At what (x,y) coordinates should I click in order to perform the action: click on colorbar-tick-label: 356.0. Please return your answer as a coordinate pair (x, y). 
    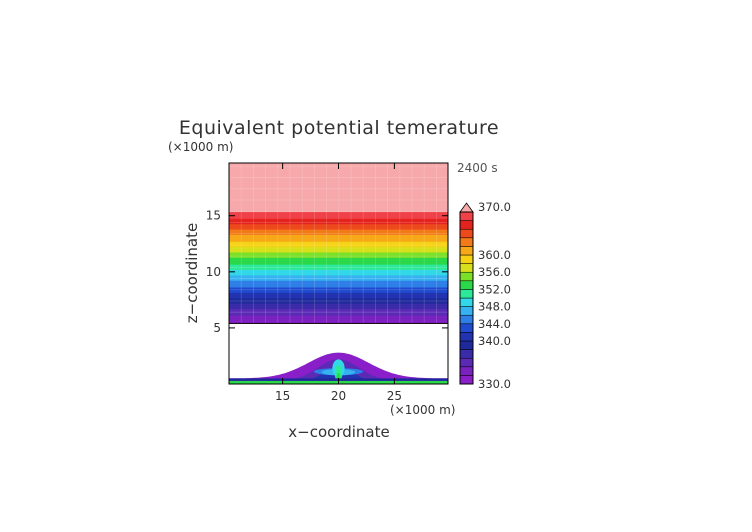
    Looking at the image, I should click on (494, 272).